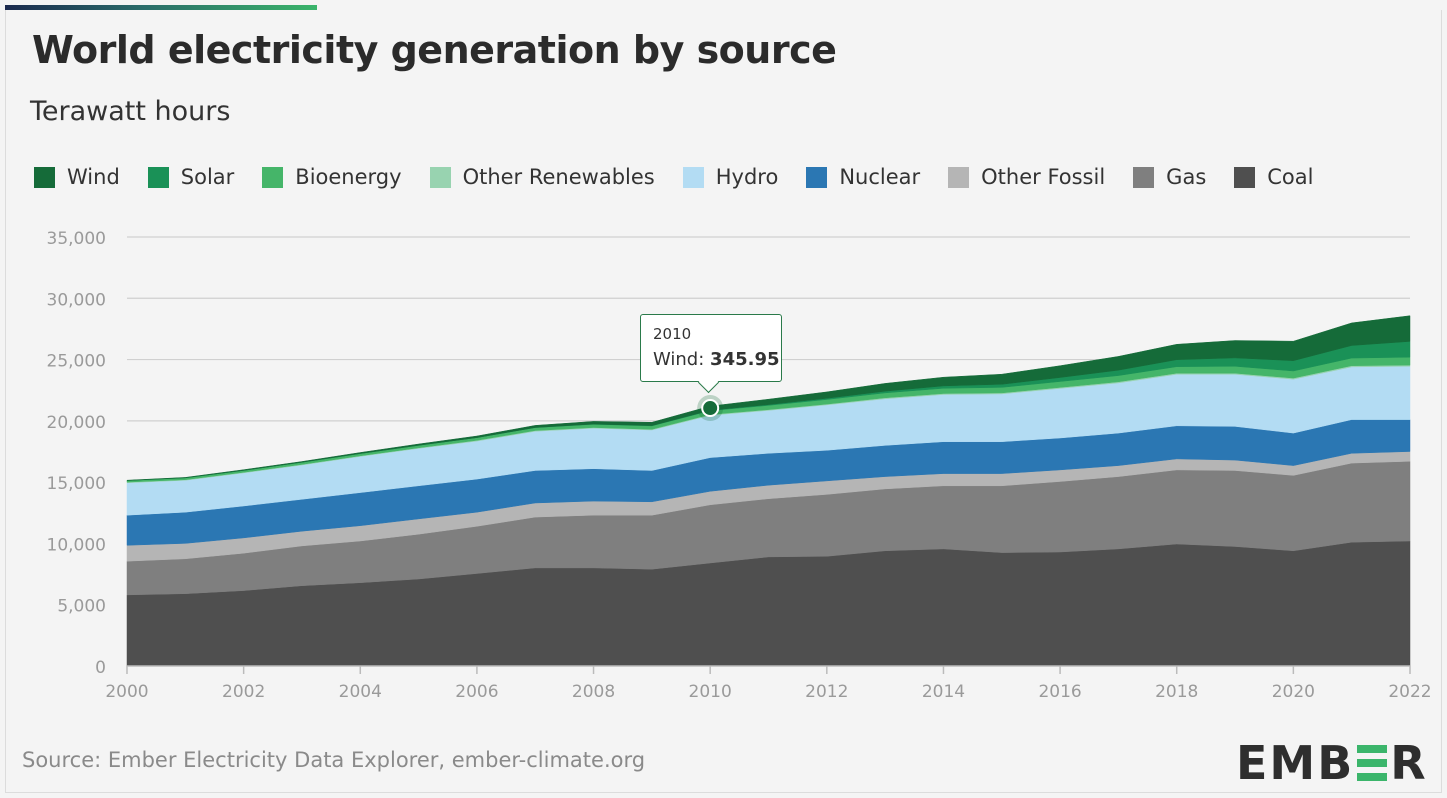 This screenshot has height=798, width=1447. What do you see at coordinates (440, 177) in the screenshot?
I see `legend-swatch-other-renewables` at bounding box center [440, 177].